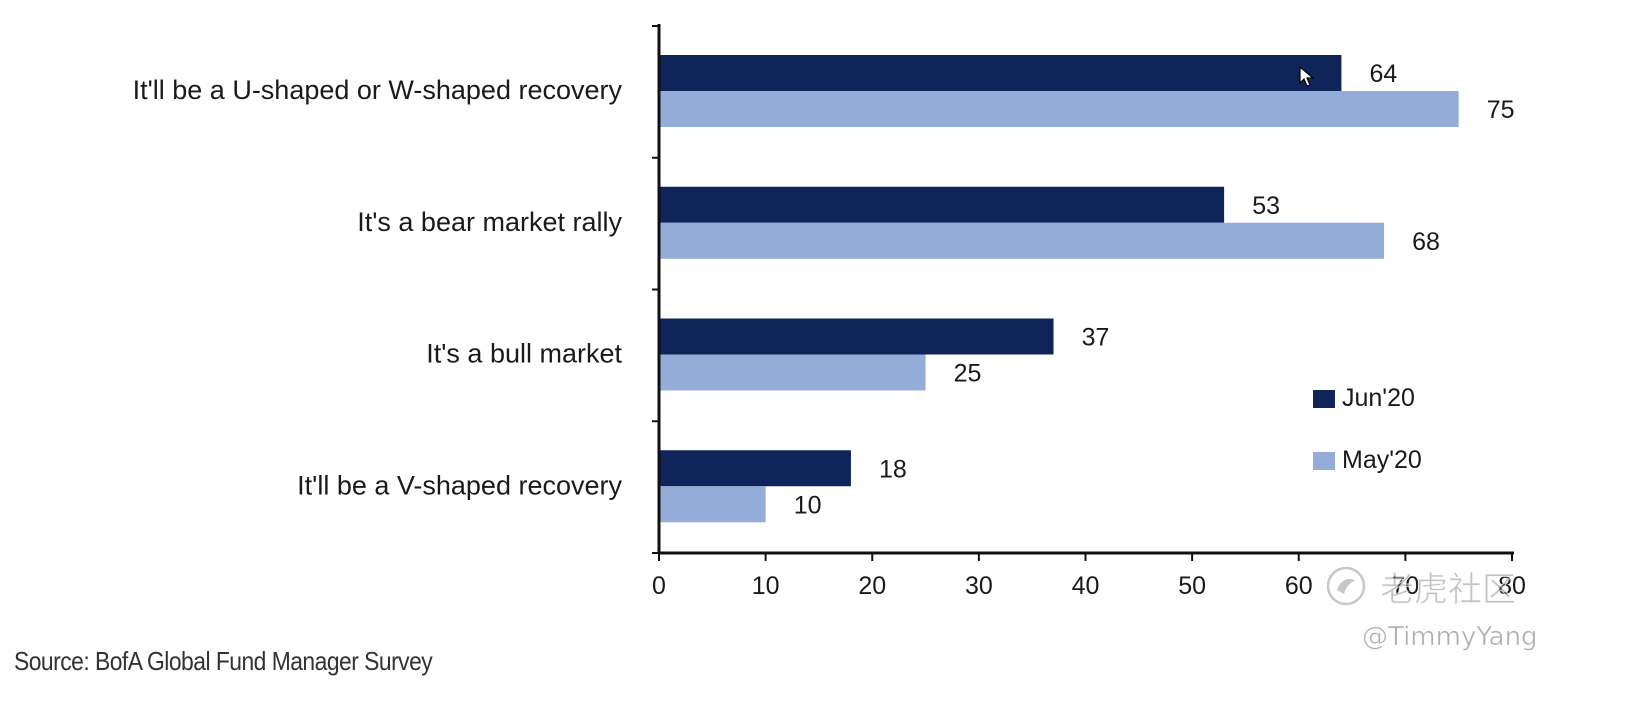 The width and height of the screenshot is (1641, 704). Describe the element at coordinates (1501, 110) in the screenshot. I see `data-label: 75` at that location.